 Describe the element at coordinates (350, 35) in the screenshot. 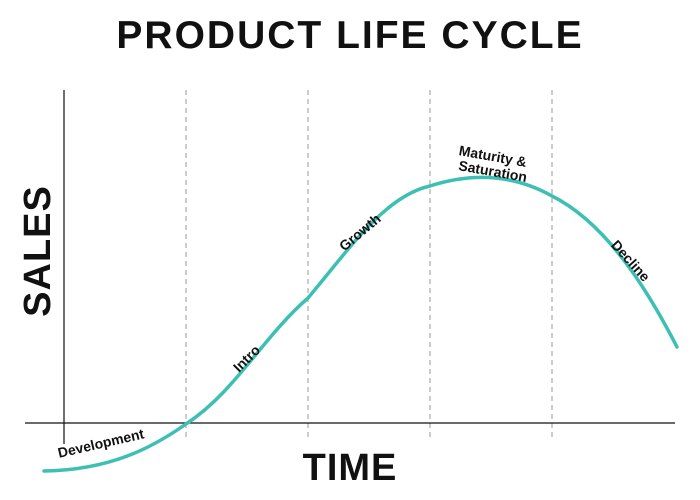

I see `diagram-title: PRODUCT LIFE CYCLE` at that location.